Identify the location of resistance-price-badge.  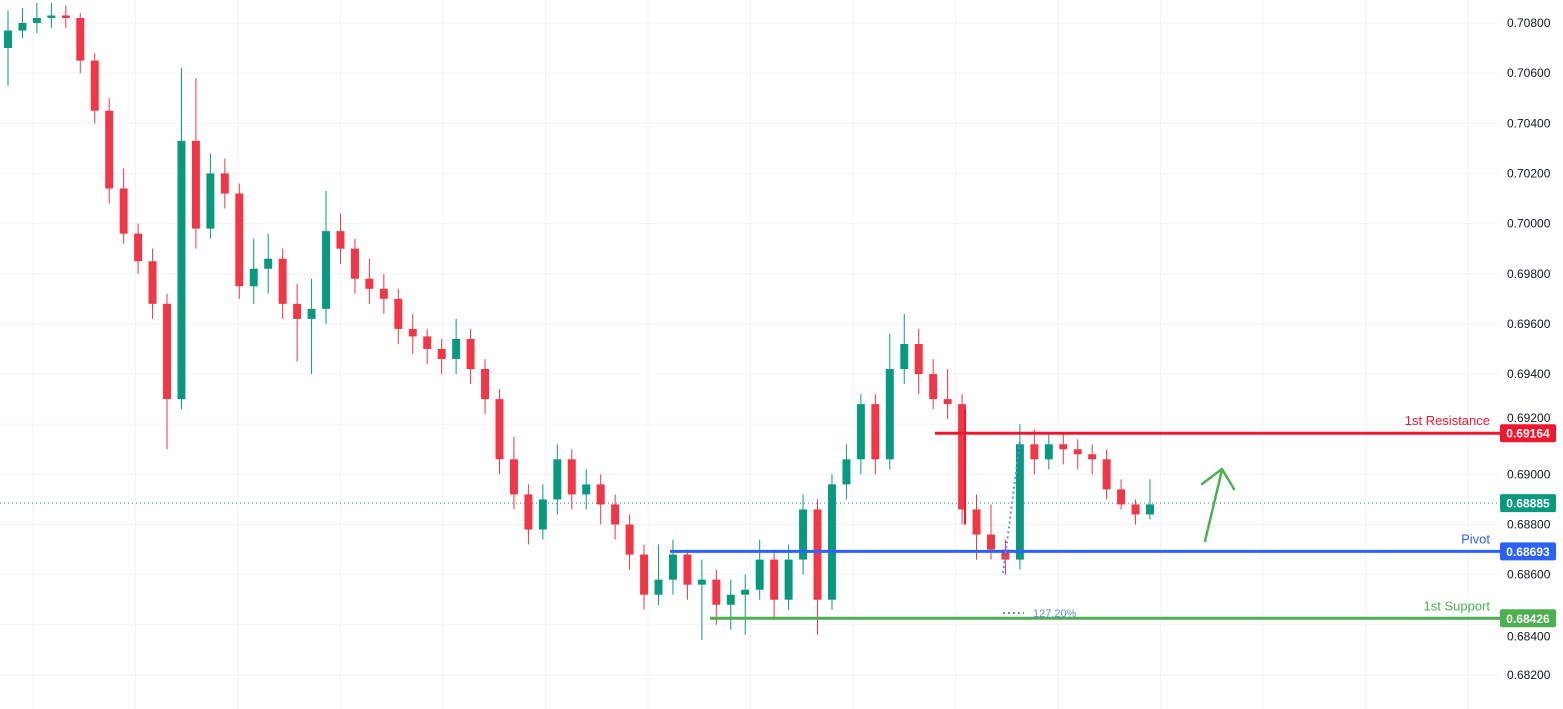
(1528, 433).